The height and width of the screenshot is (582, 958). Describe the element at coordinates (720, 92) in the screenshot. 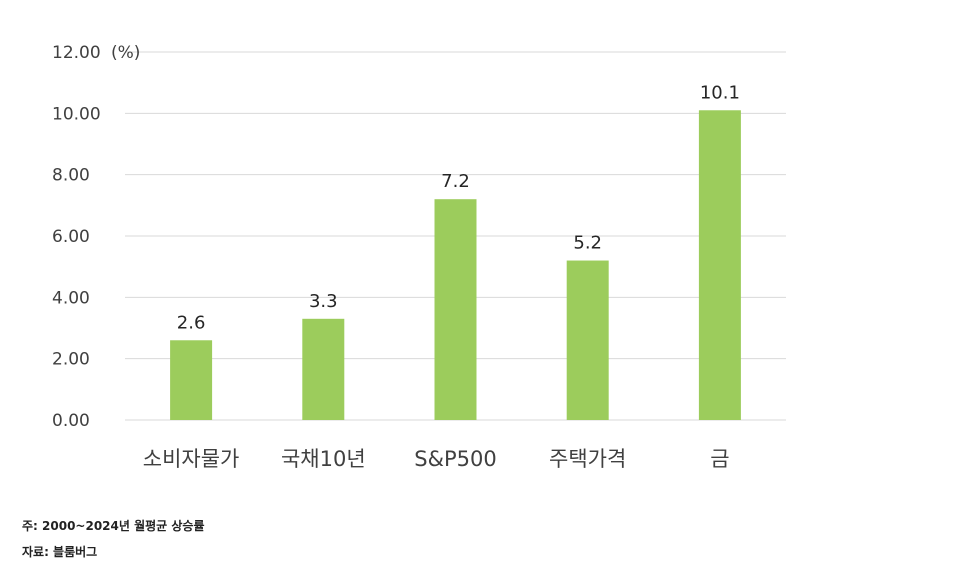

I see `data-label: 10.1` at that location.